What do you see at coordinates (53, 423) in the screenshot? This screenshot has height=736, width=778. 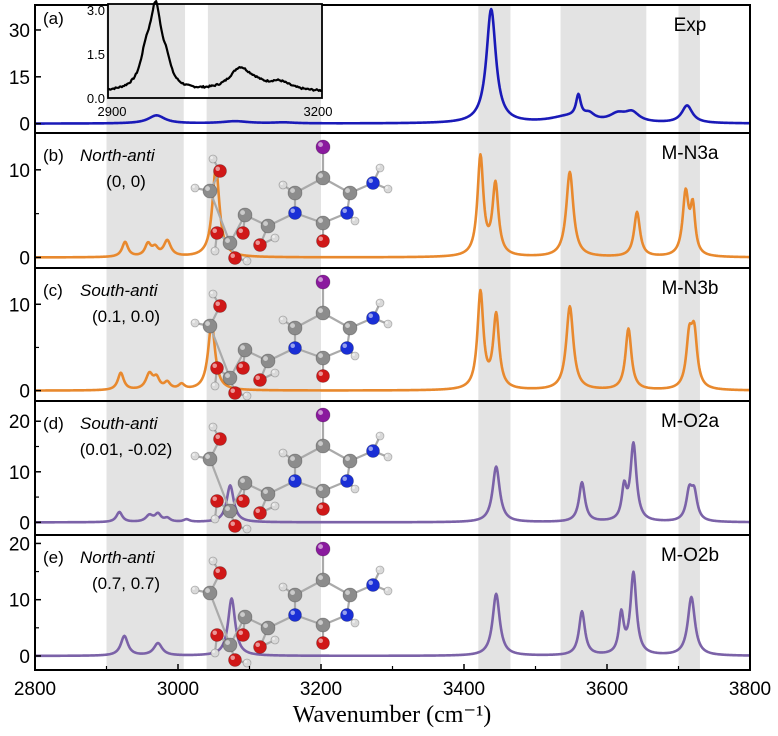 I see `panel-label: (d)` at bounding box center [53, 423].